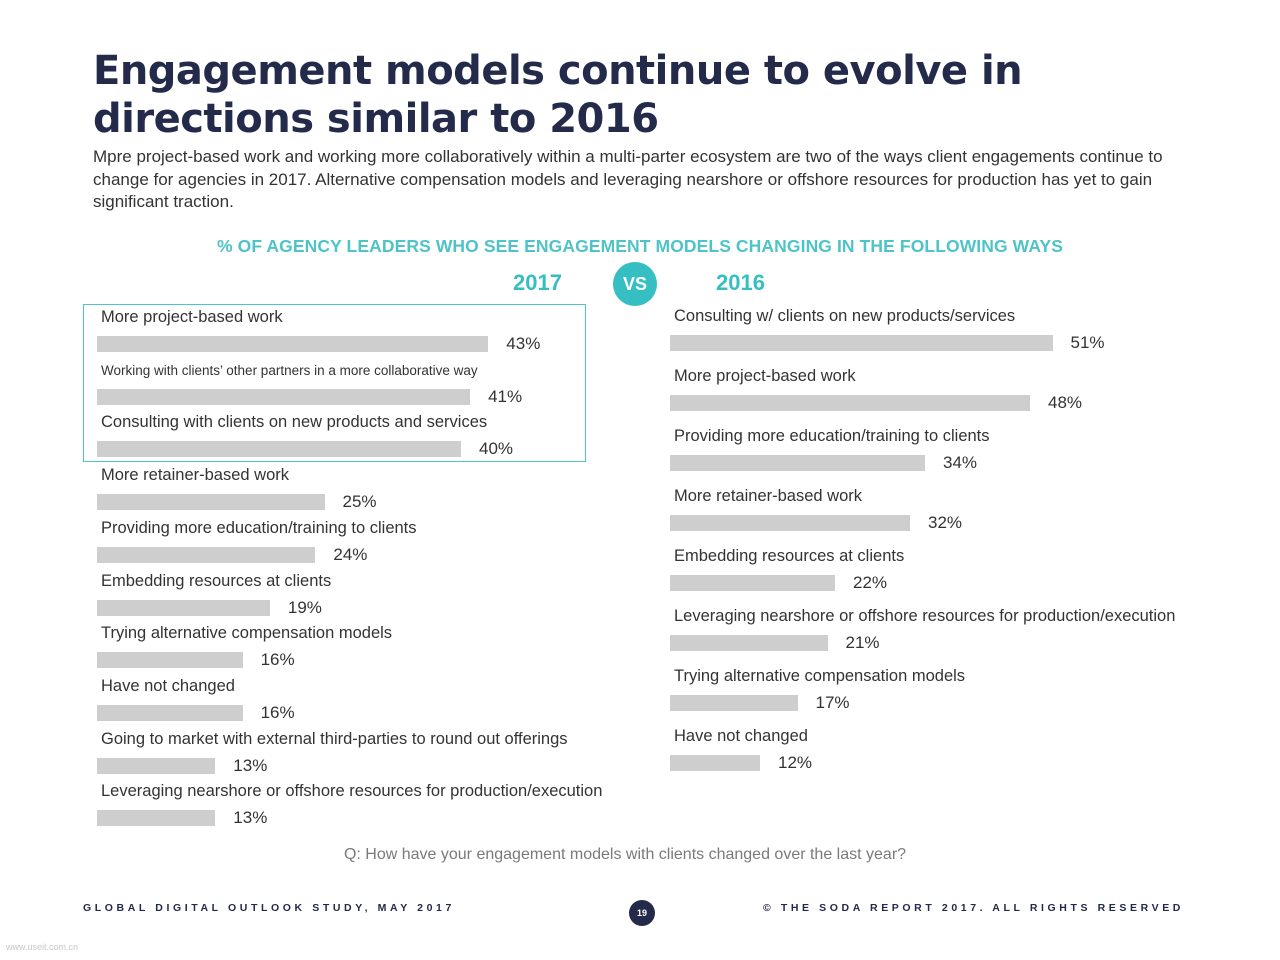 Image resolution: width=1280 pixels, height=960 pixels. Describe the element at coordinates (870, 582) in the screenshot. I see `bar-value-label-2016-4: 22%` at that location.